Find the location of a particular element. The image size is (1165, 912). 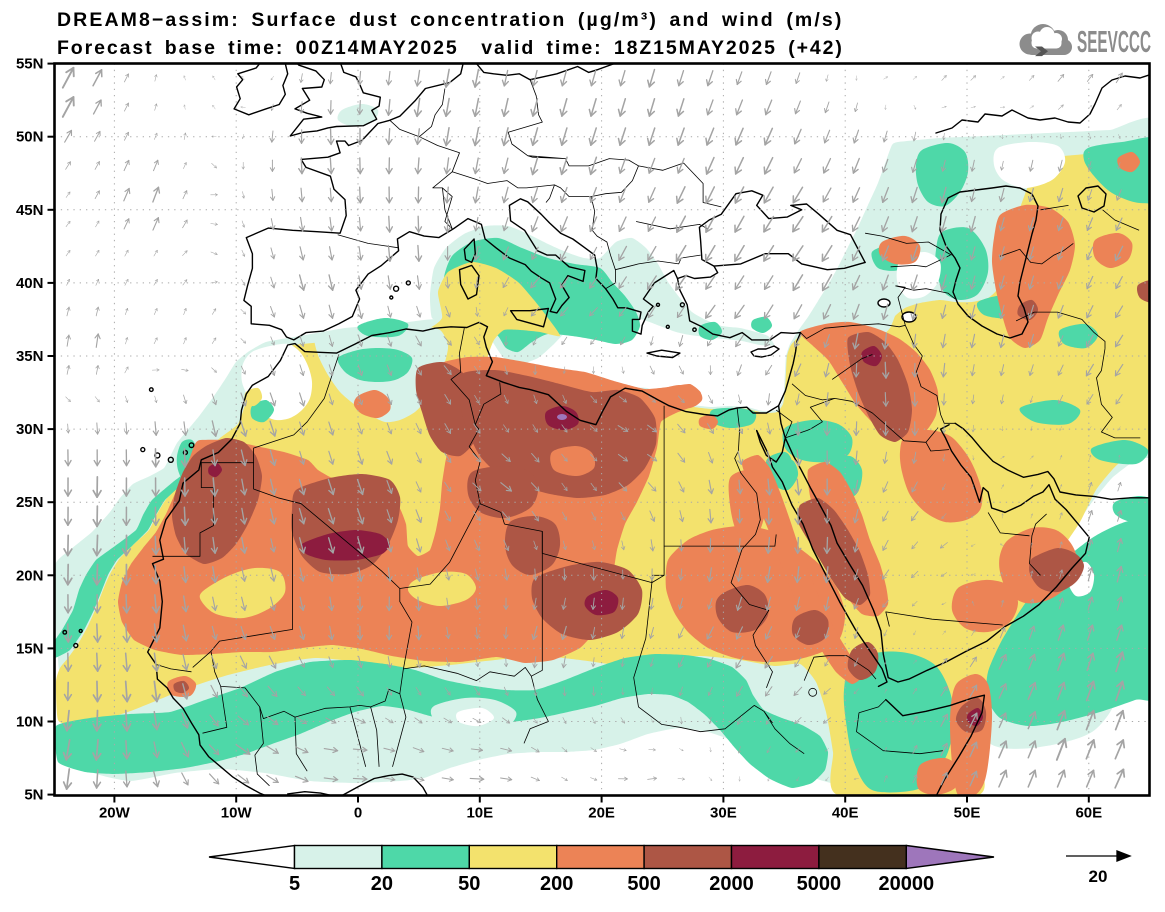

svg-text: 10E is located at coordinates (479, 813).